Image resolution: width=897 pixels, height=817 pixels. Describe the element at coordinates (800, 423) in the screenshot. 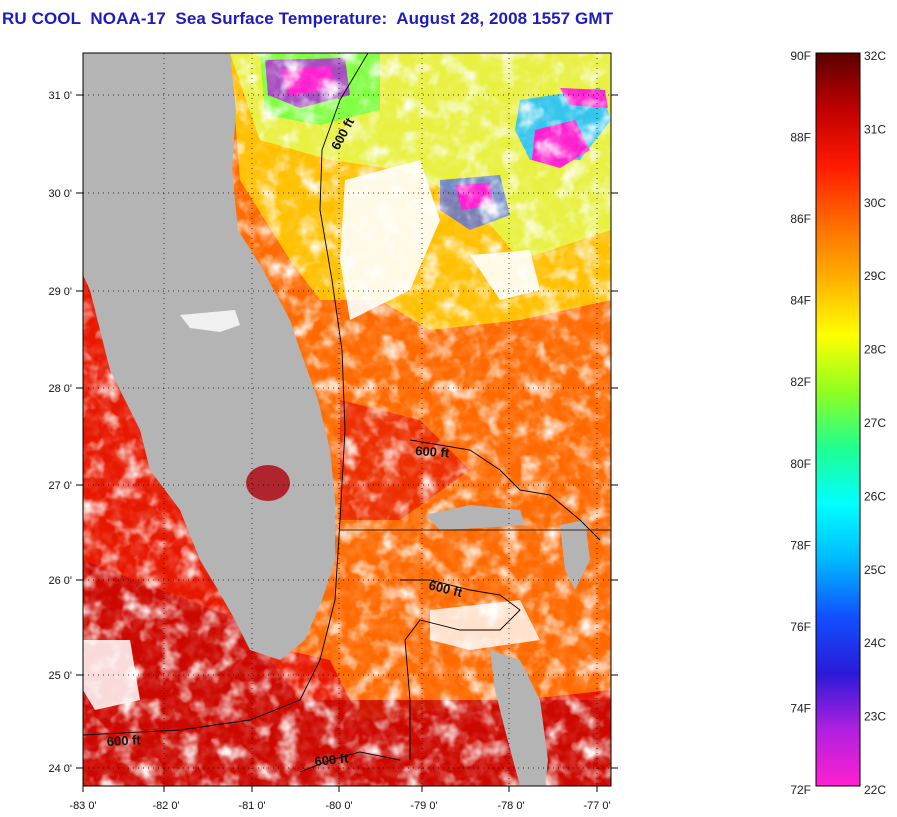

I see `fahrenheit-labels: 90F 88F 86F 84F 82F 80F 78F 76F 74F 72F` at that location.